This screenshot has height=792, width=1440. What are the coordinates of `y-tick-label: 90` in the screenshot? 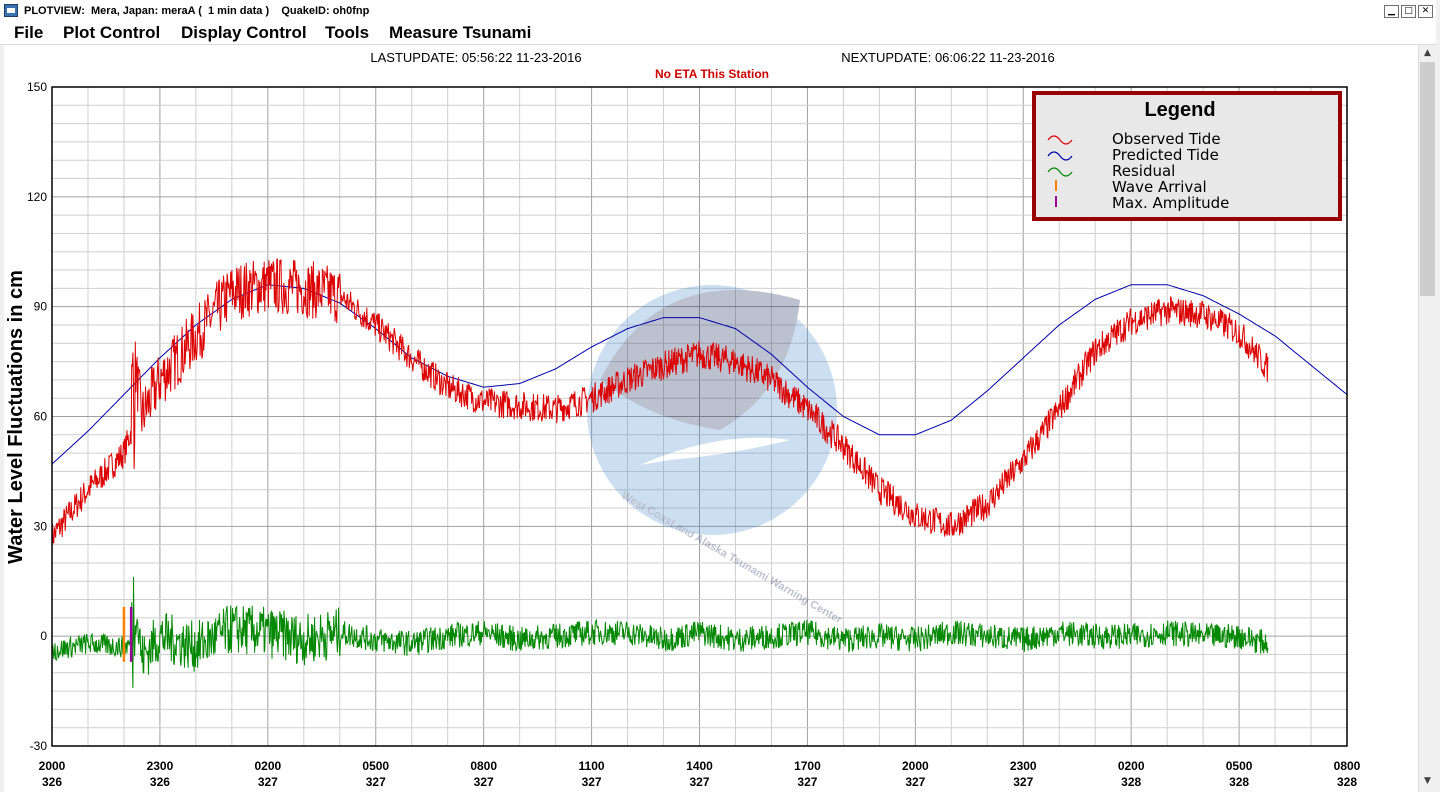 It's located at (41, 307).